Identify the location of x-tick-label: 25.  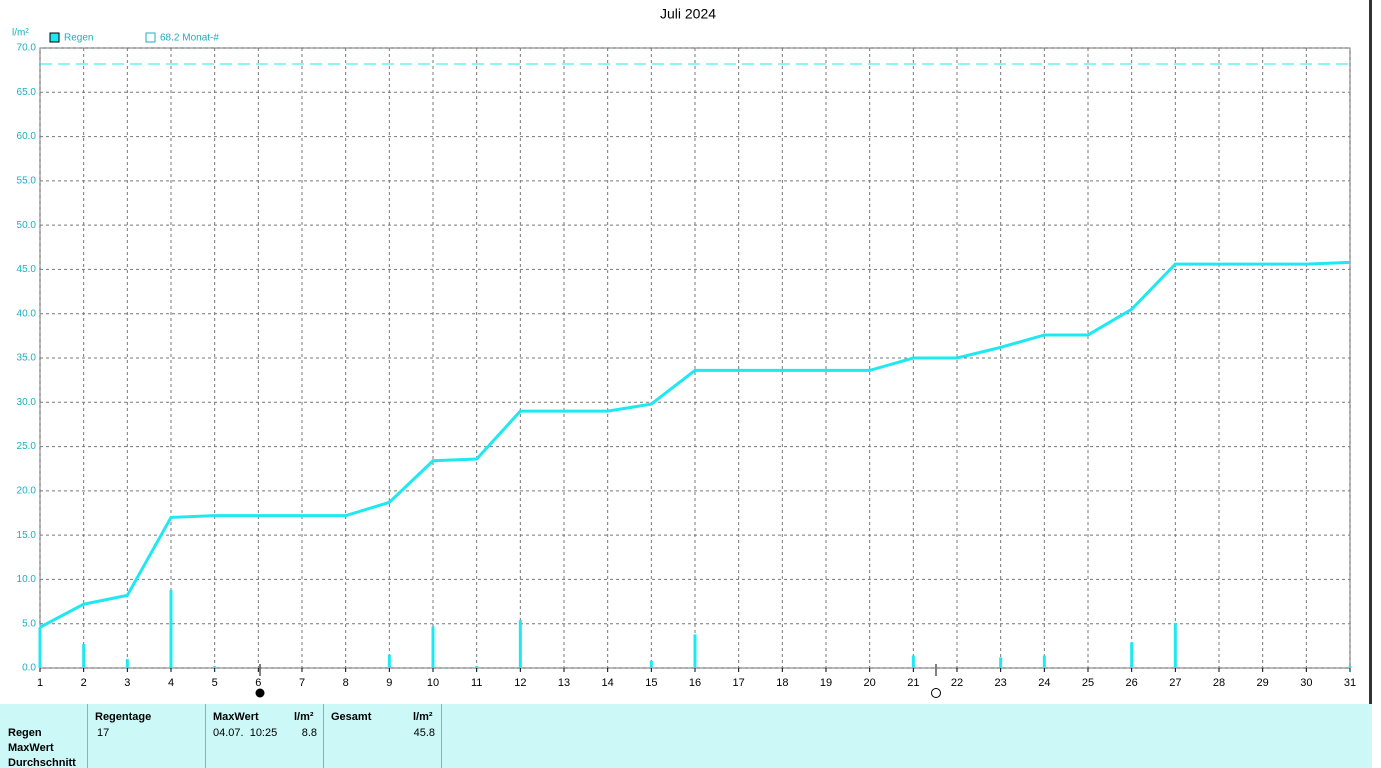
(1088, 683).